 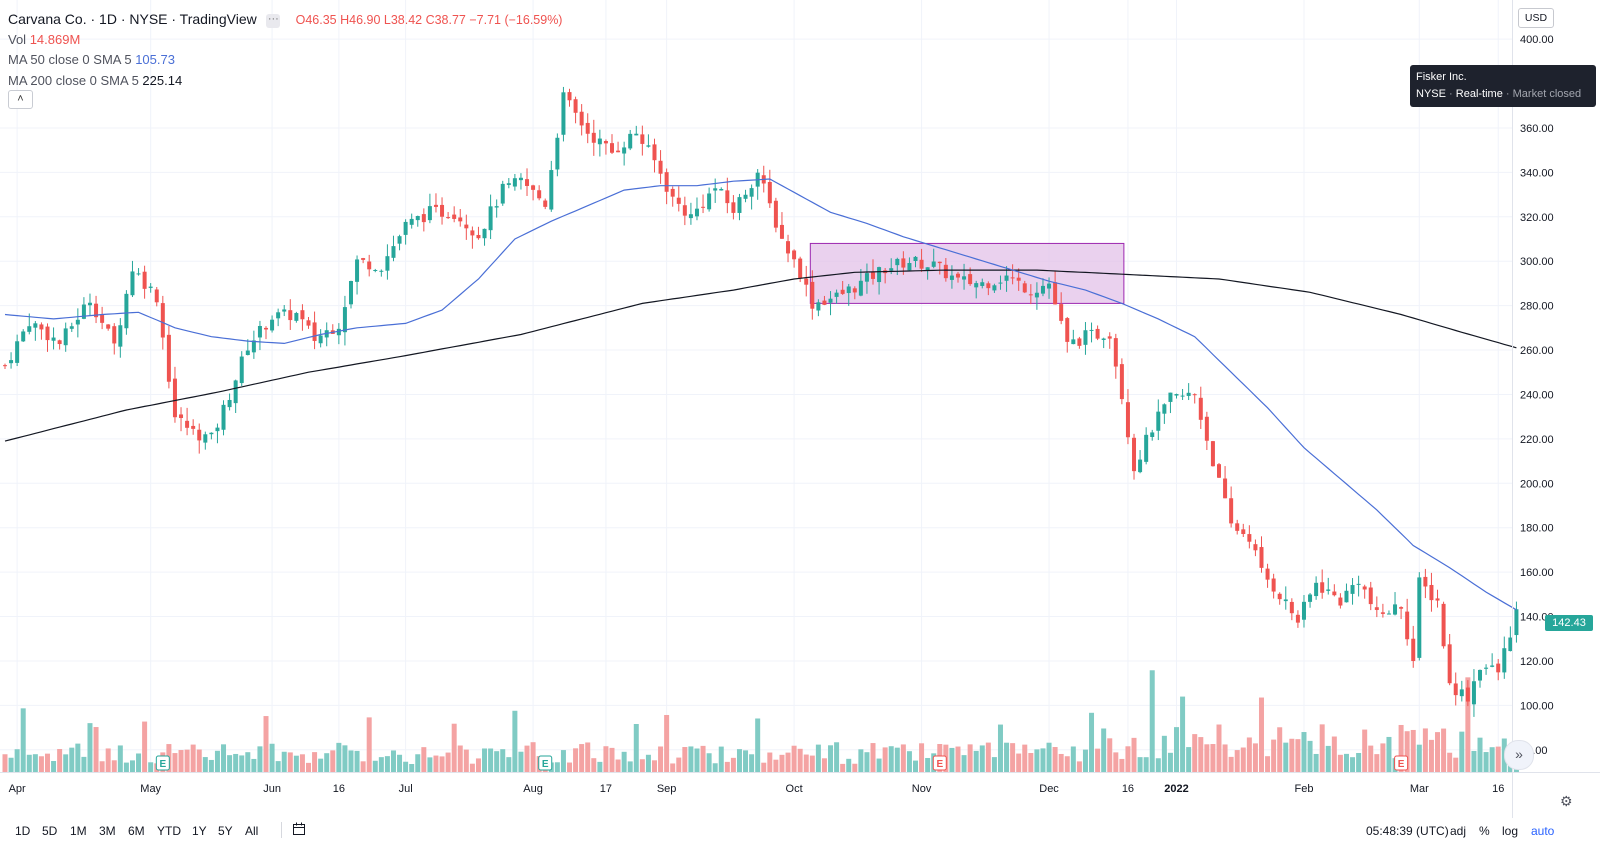 What do you see at coordinates (1543, 831) in the screenshot?
I see `auto-toggle: auto` at bounding box center [1543, 831].